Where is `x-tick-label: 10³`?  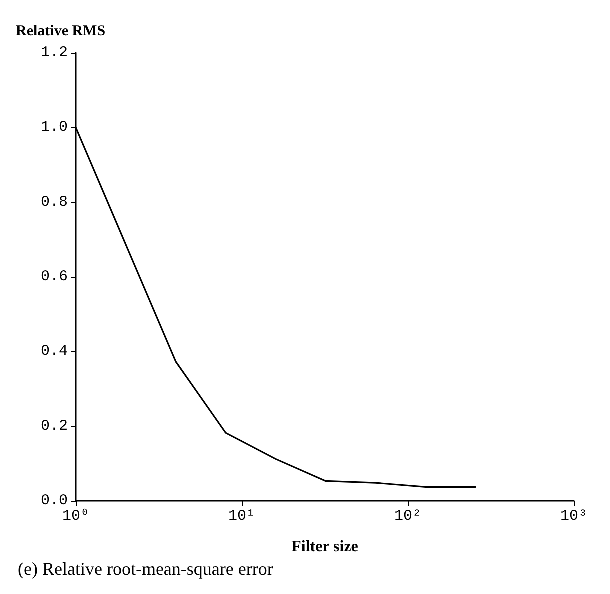 x-tick-label: 10³ is located at coordinates (574, 516).